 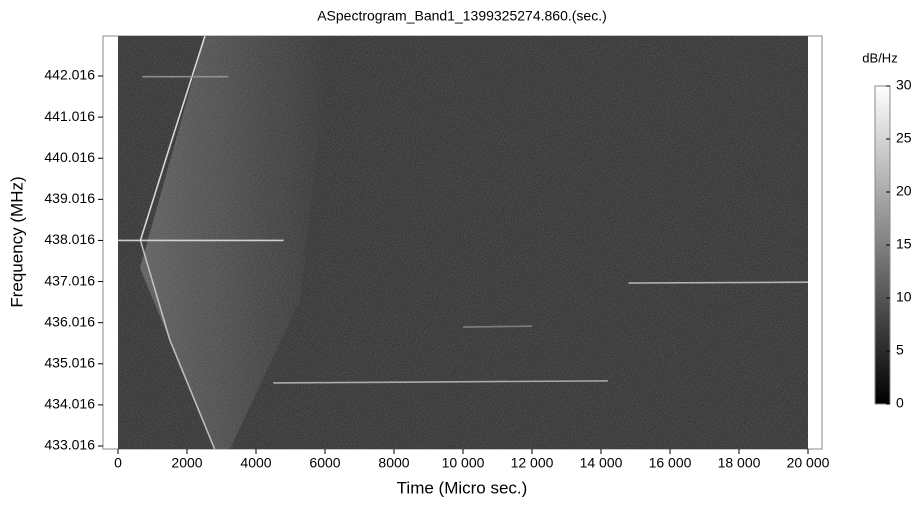 What do you see at coordinates (879, 57) in the screenshot?
I see `colorbar-label: dB/Hz` at bounding box center [879, 57].